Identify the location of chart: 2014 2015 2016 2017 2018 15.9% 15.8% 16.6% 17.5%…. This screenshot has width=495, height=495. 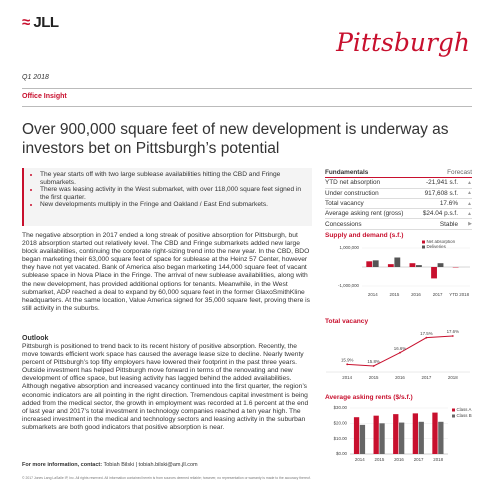
(398, 354).